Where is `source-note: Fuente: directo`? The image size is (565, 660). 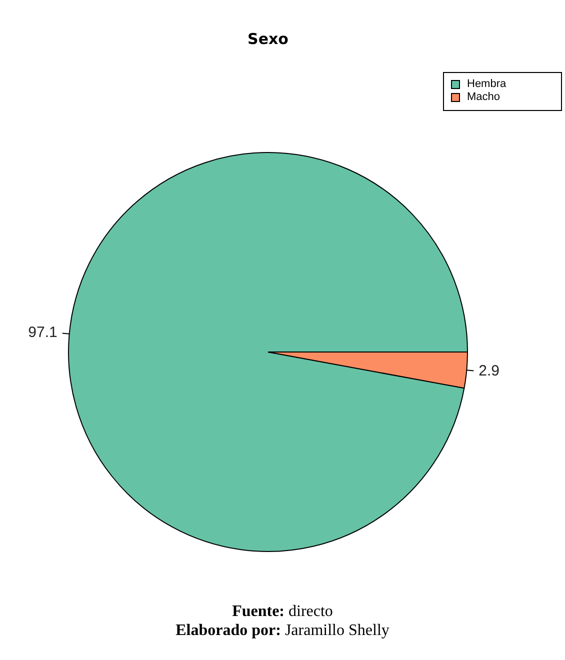
source-note: Fuente: directo is located at coordinates (282, 611).